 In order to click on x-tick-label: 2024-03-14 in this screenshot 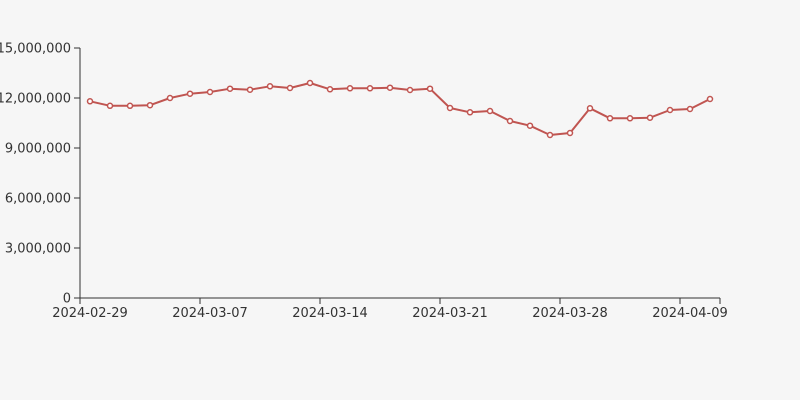, I will do `click(330, 313)`.